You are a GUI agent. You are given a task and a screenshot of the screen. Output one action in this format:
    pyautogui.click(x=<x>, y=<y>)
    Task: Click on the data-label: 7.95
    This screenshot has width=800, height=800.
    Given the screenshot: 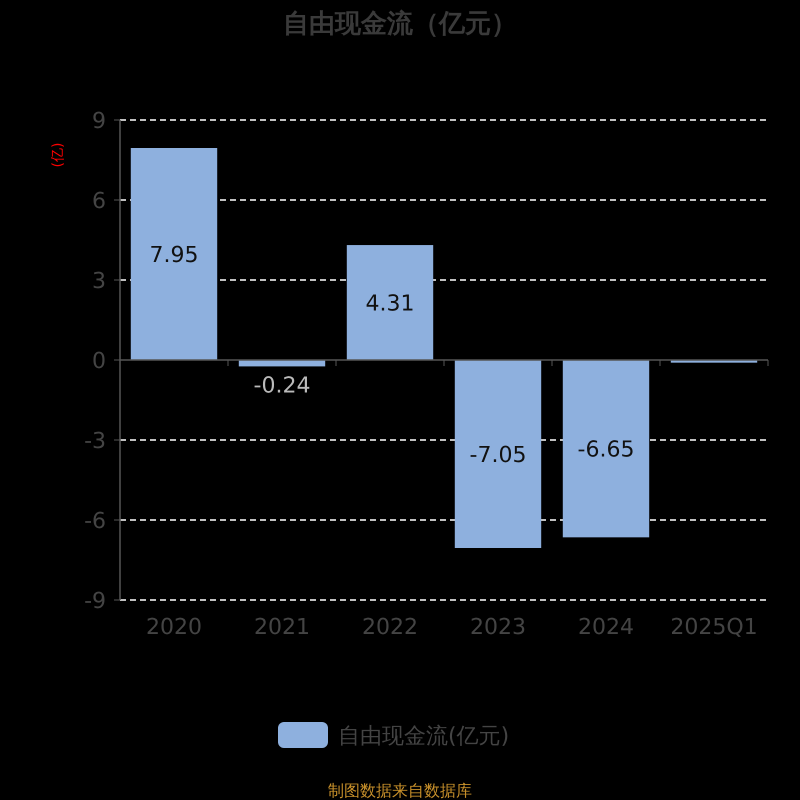 What is the action you would take?
    pyautogui.click(x=174, y=255)
    